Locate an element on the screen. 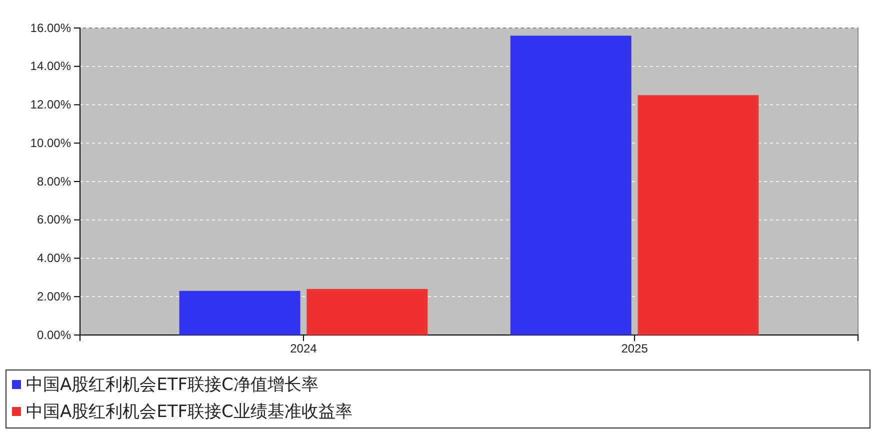 This screenshot has width=876, height=432. y-tick-label: 16.00% is located at coordinates (51, 27).